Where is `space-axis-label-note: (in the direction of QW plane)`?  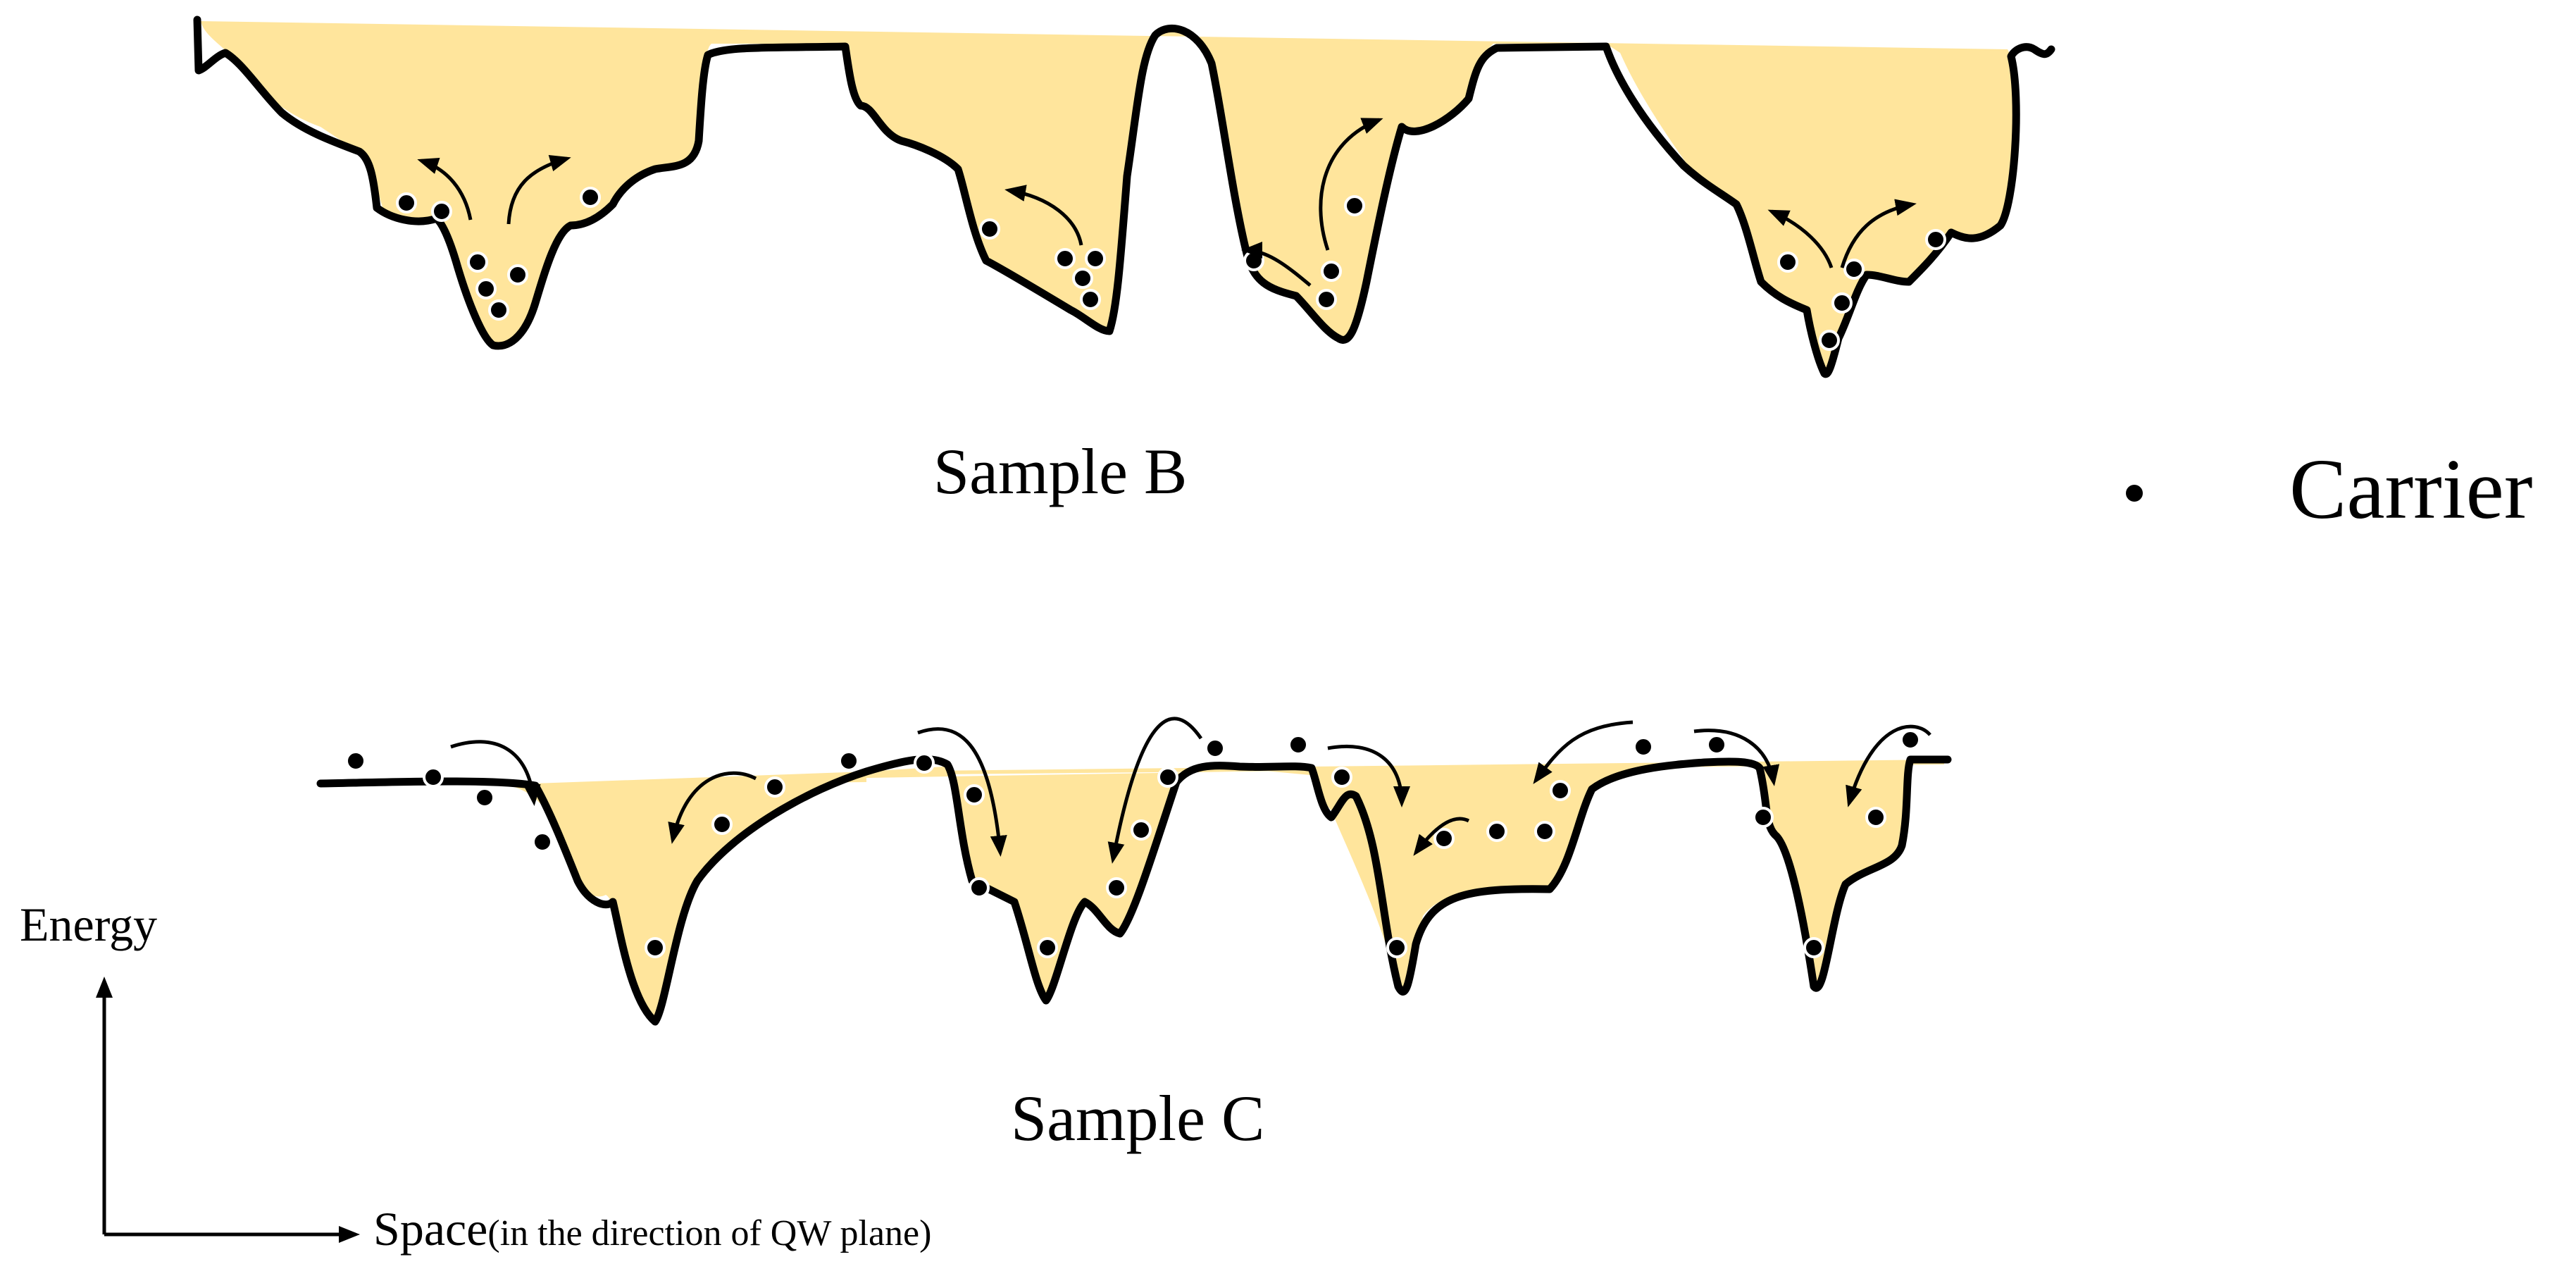
space-axis-label-note: (in the direction of QW plane) is located at coordinates (709, 1233).